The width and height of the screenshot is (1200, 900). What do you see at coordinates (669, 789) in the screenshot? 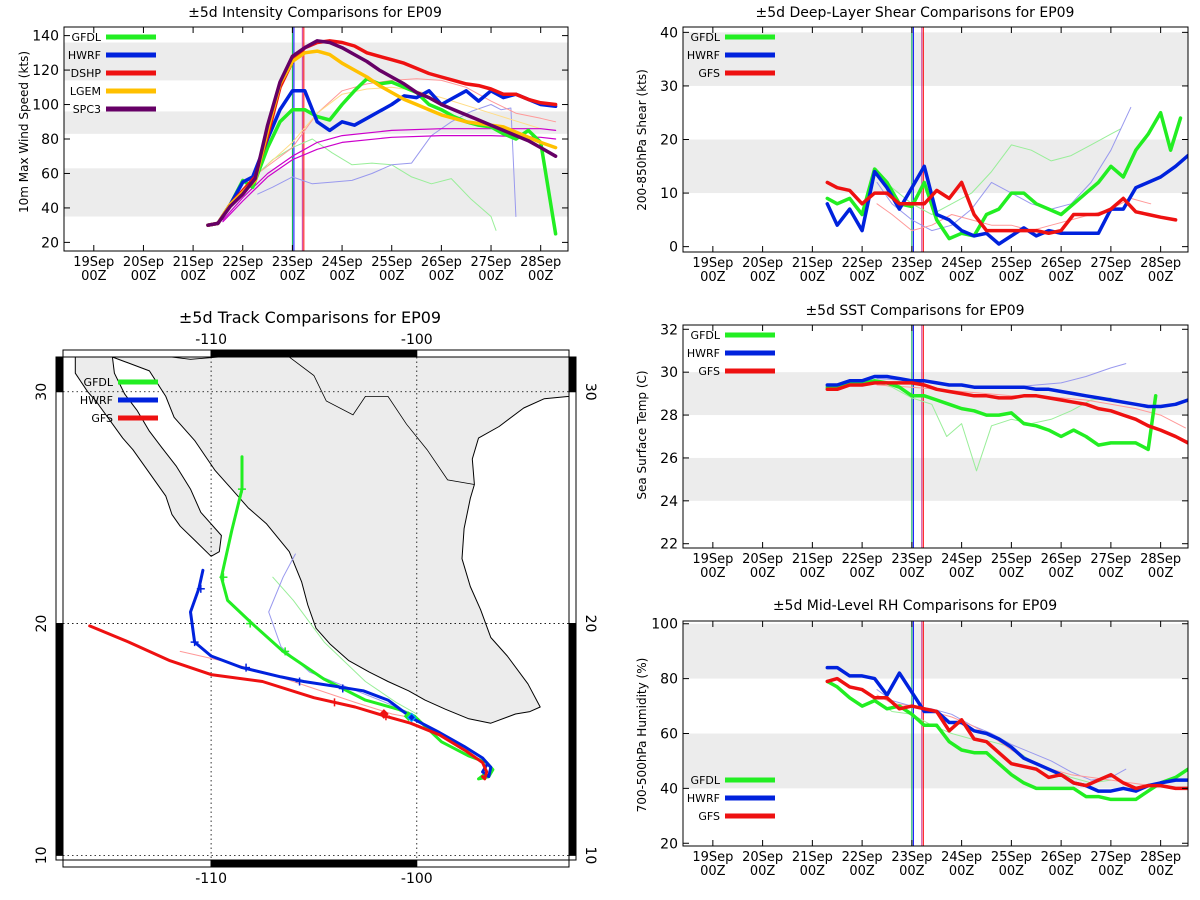
I see `rh-ytick-label-40: 40` at bounding box center [669, 789].